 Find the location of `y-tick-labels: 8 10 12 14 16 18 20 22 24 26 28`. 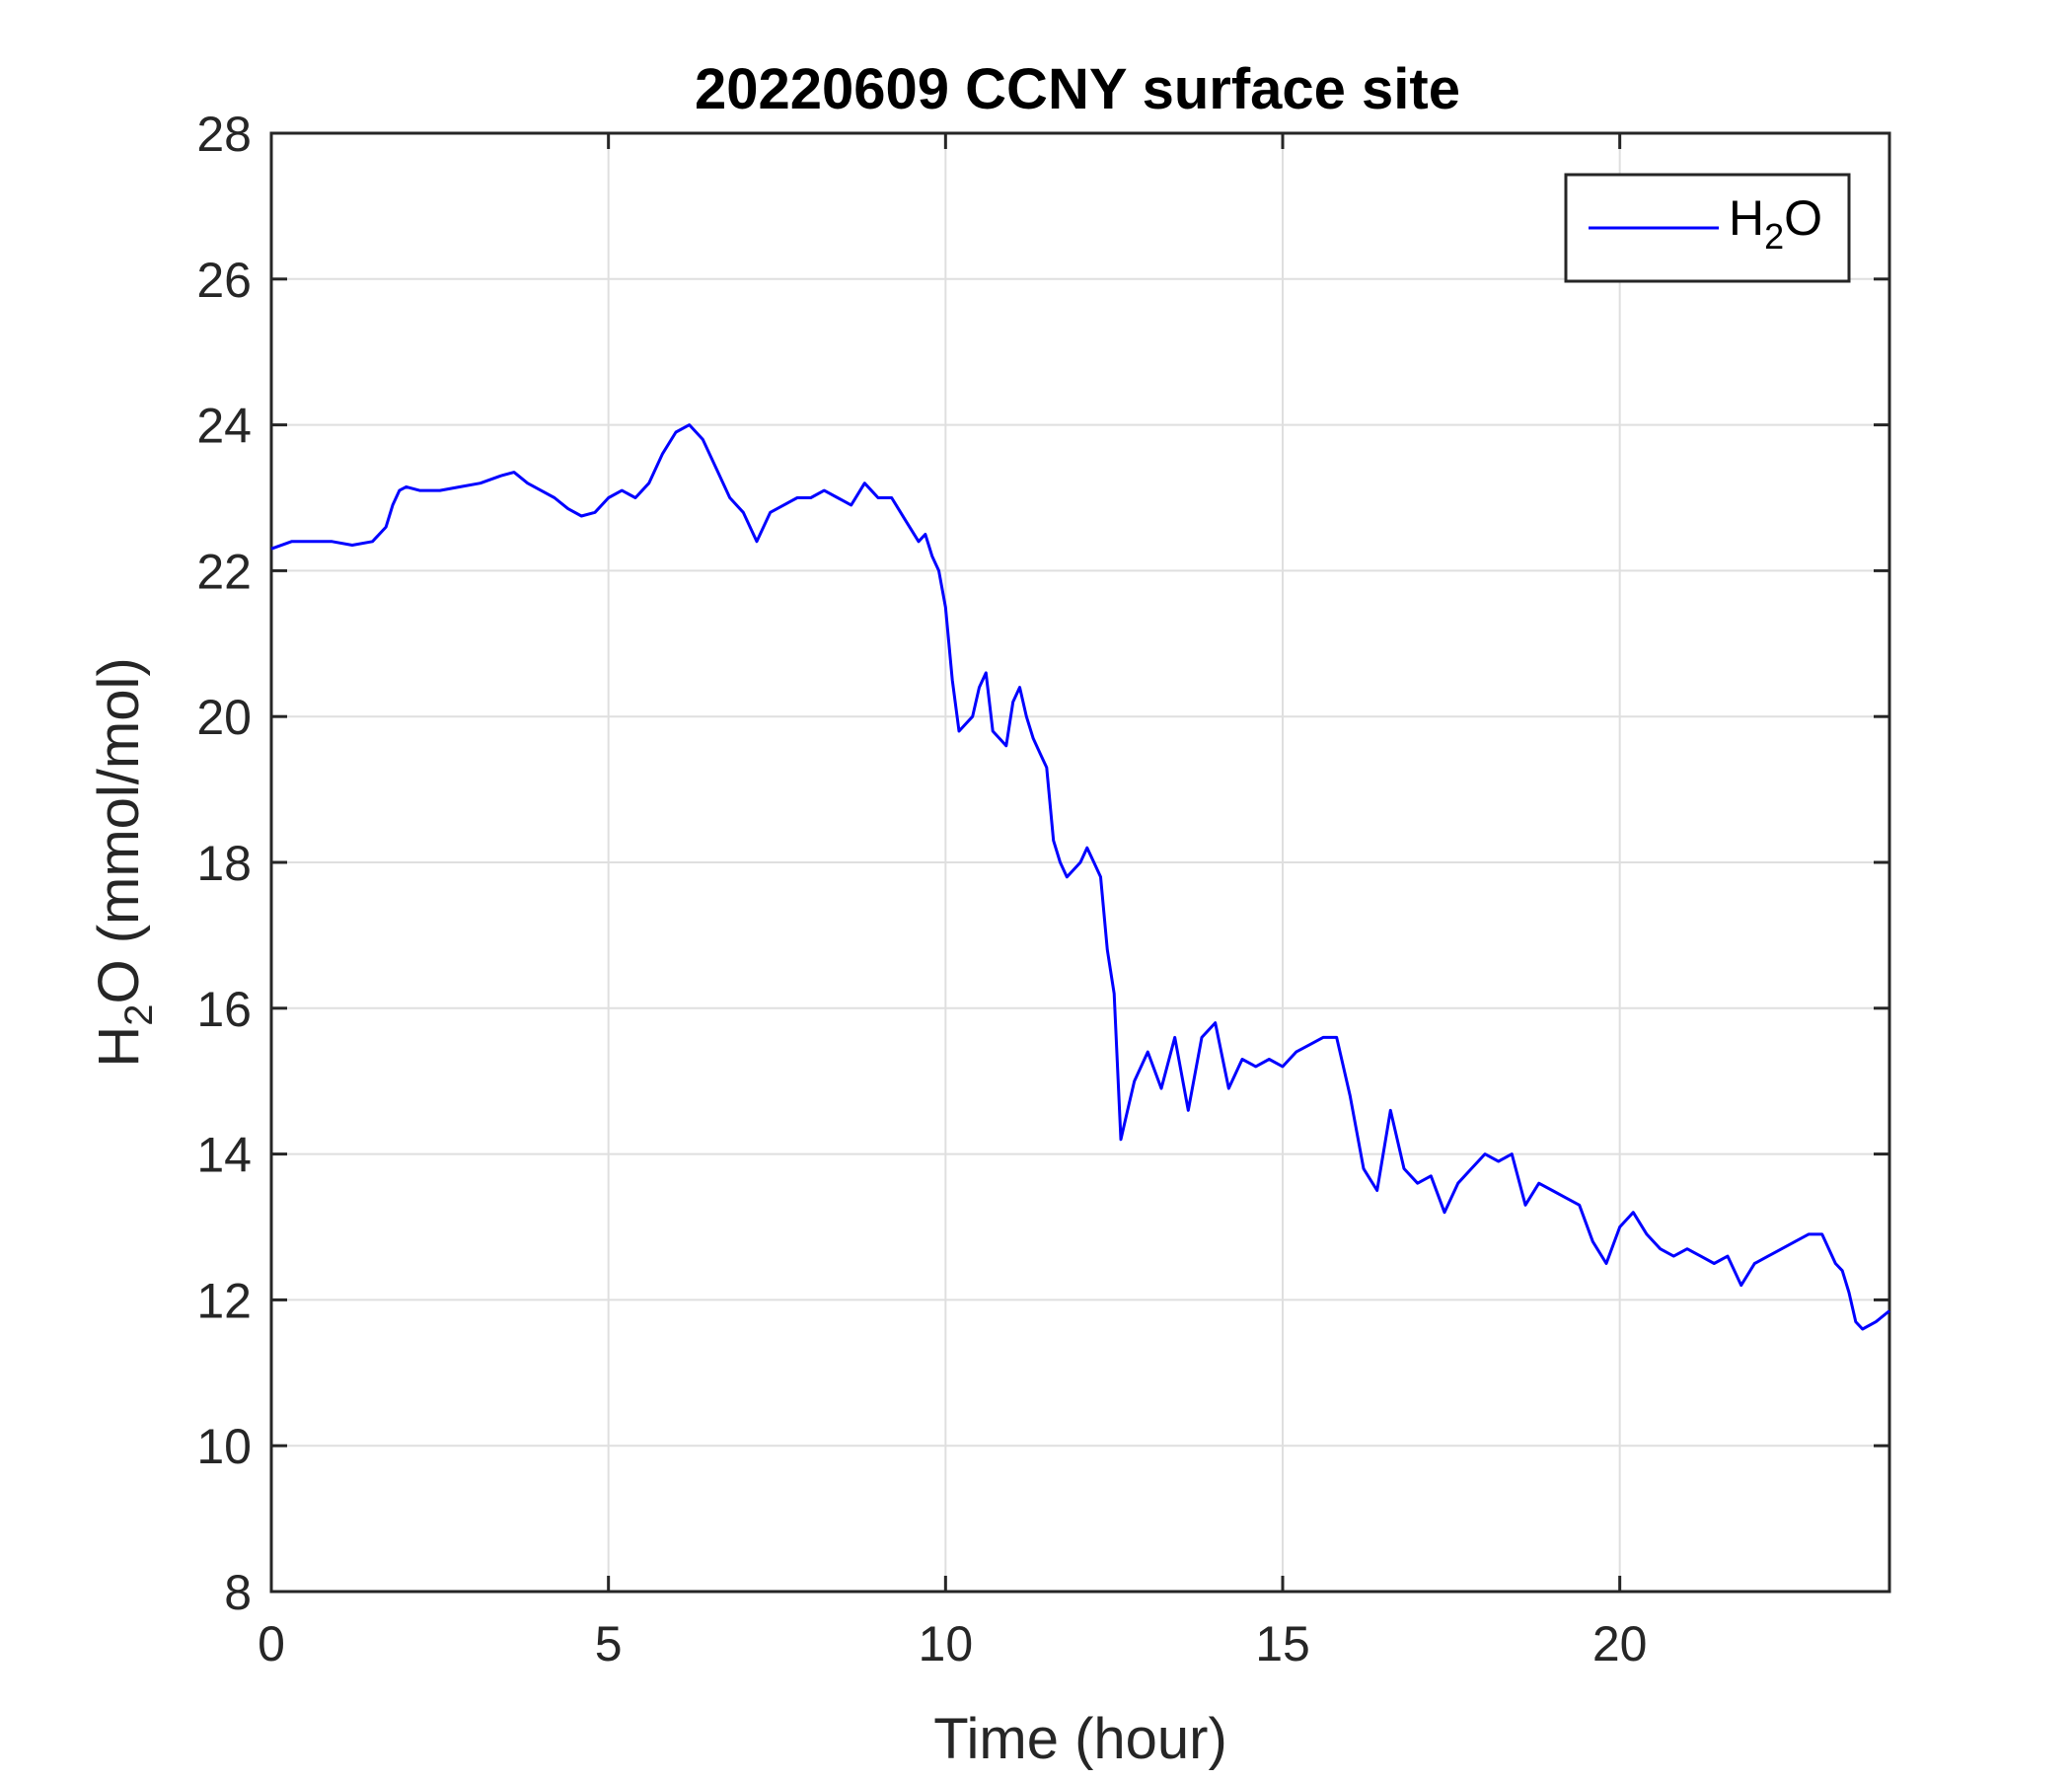

y-tick-labels: 8 10 12 14 16 18 20 22 24 26 28 is located at coordinates (224, 863).